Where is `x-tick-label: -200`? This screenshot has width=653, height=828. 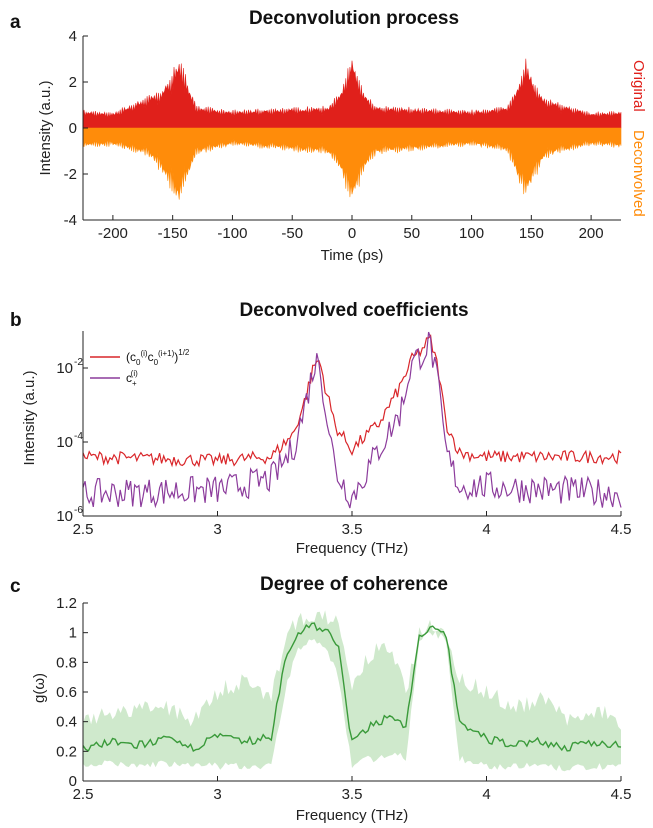 x-tick-label: -200 is located at coordinates (113, 233).